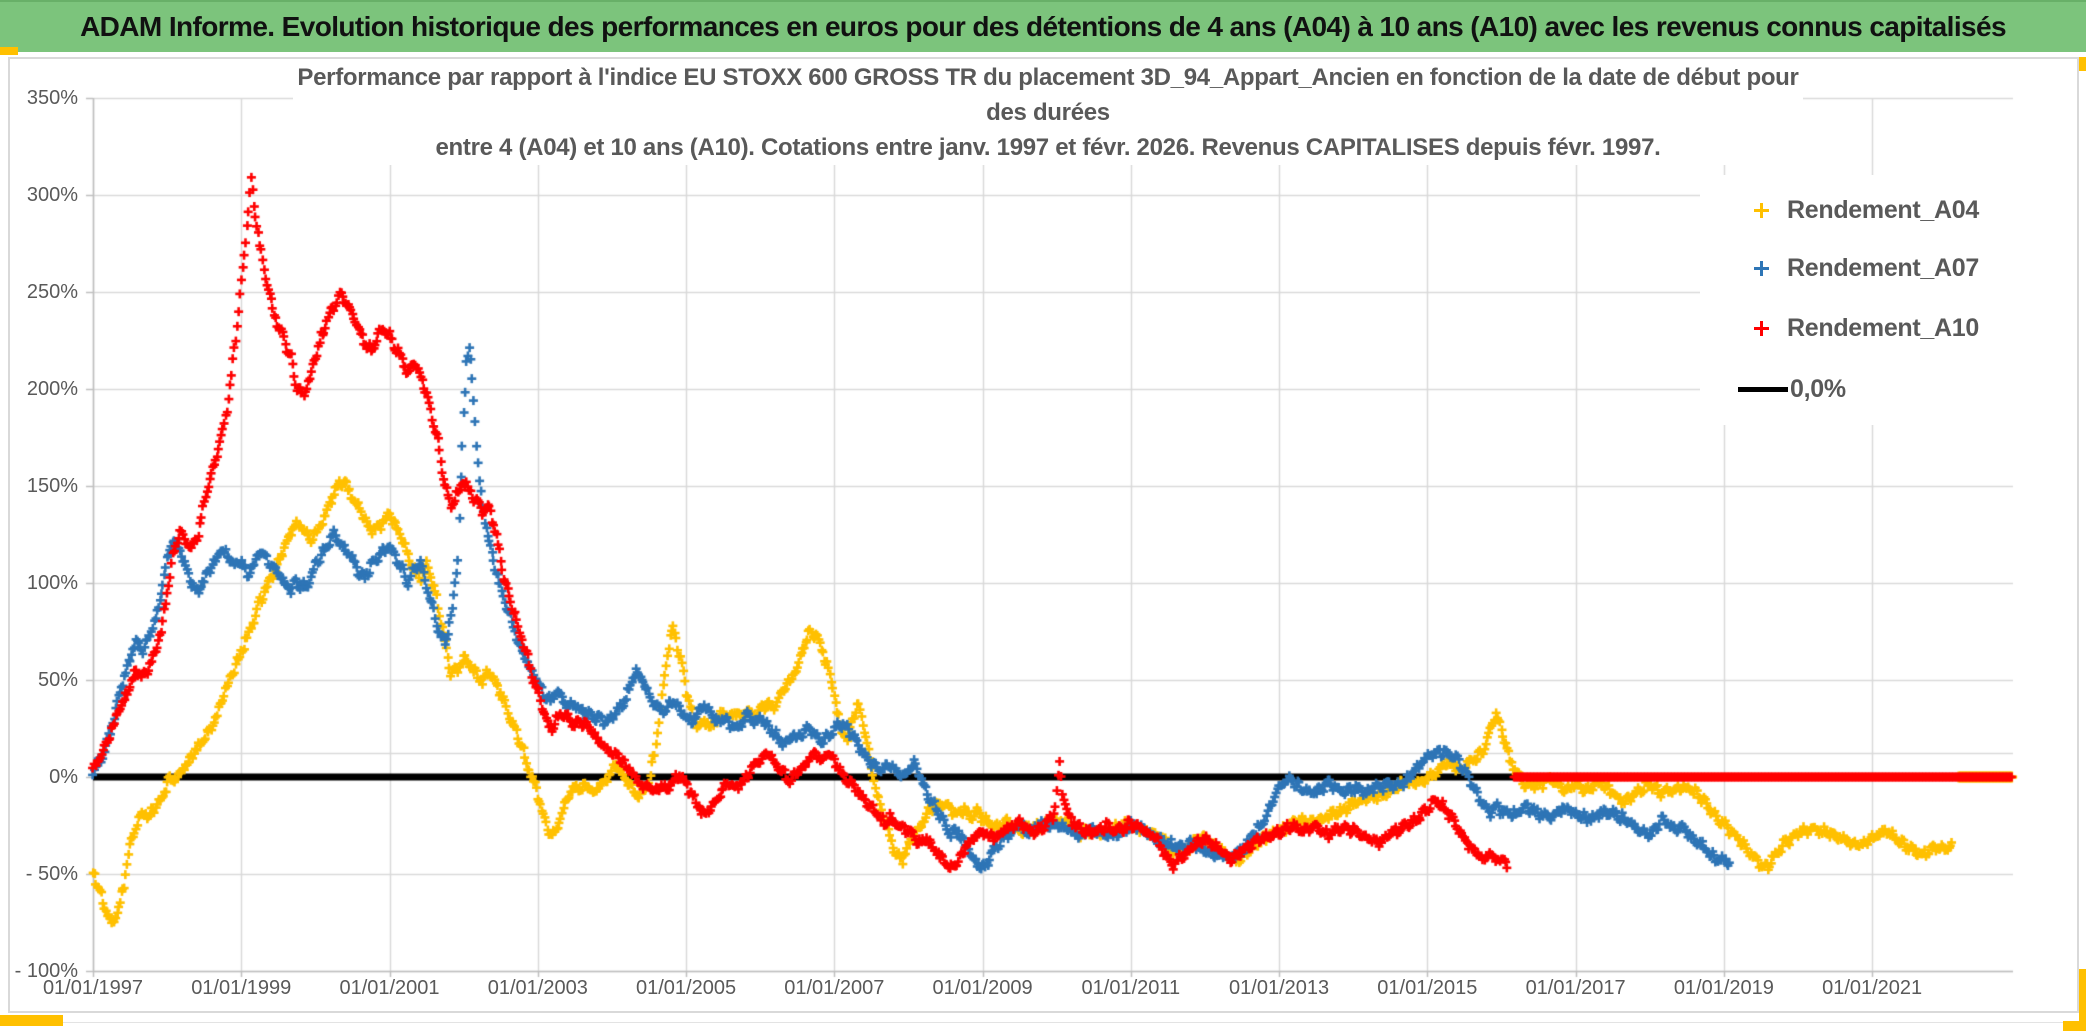 Image resolution: width=2086 pixels, height=1031 pixels. What do you see at coordinates (1818, 388) in the screenshot?
I see `legend-label: 0,0%` at bounding box center [1818, 388].